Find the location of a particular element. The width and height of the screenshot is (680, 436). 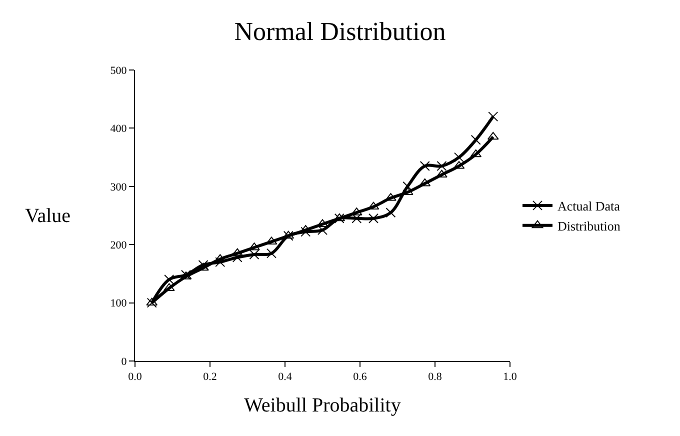

x-tick-label: 0.0 is located at coordinates (135, 377).